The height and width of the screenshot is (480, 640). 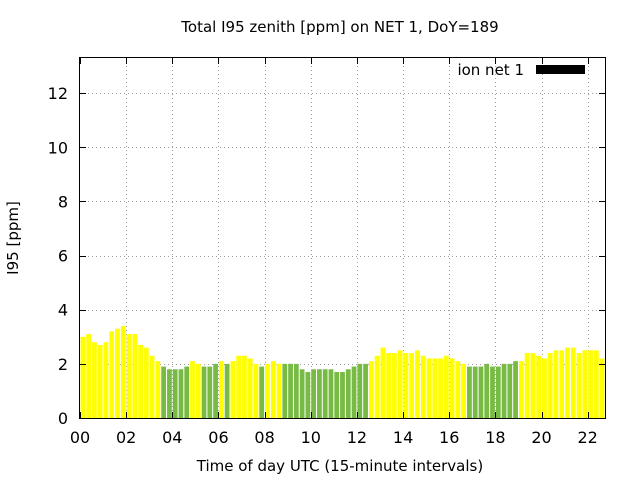 I want to click on y-tick-label: 2, so click(x=63, y=364).